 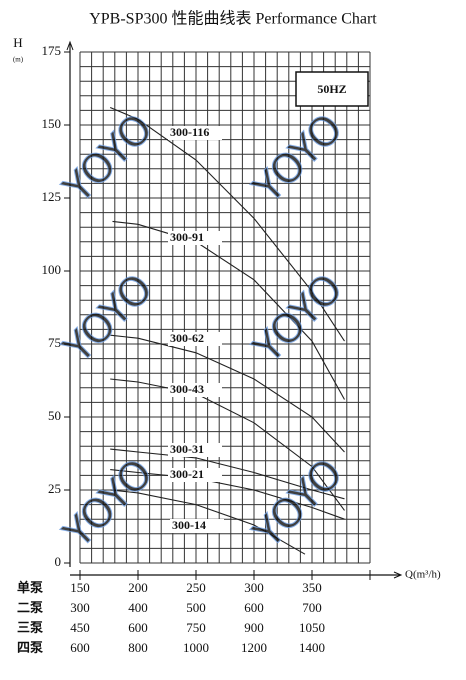 I want to click on table-cell: 500, so click(x=196, y=607).